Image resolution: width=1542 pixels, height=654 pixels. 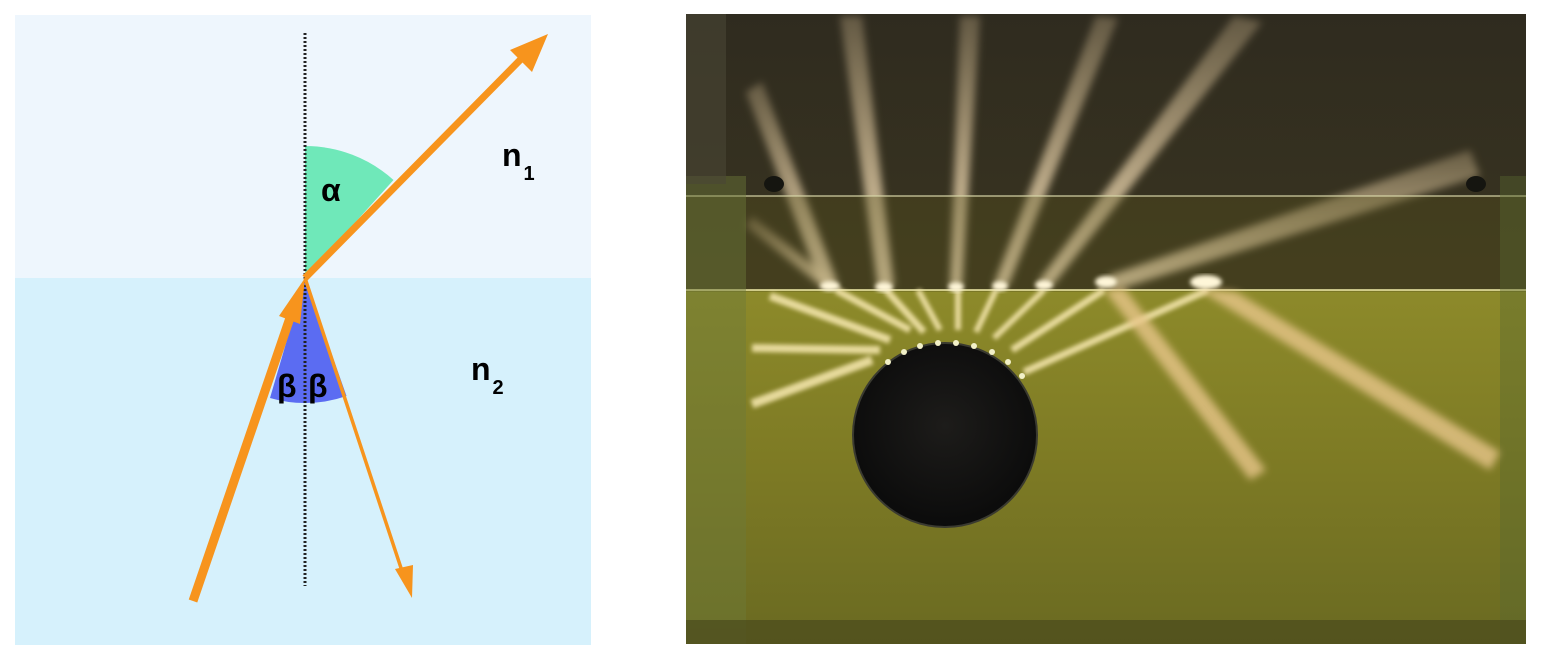 I want to click on light-disc, so click(x=945, y=435).